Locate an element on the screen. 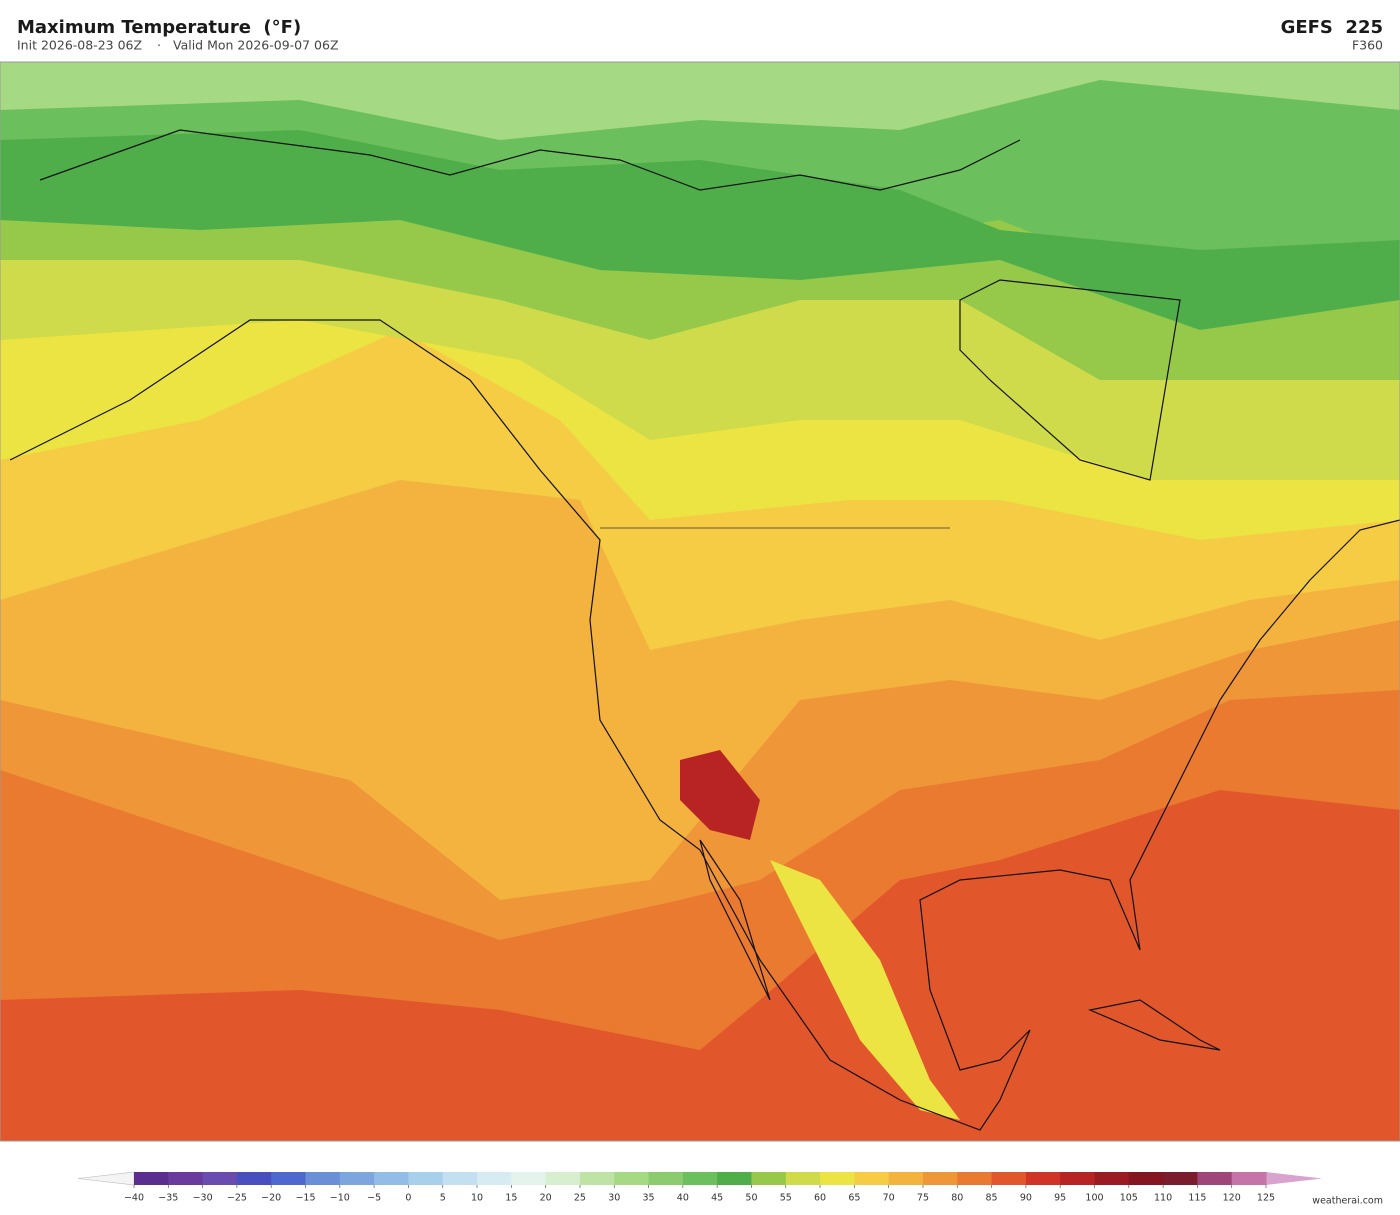 This screenshot has height=1215, width=1400. colorbar-over is located at coordinates (1294, 1178).